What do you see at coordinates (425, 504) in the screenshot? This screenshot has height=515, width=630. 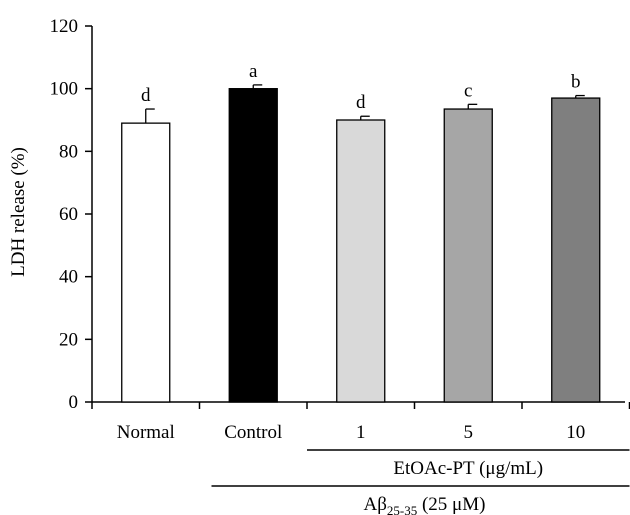 I see `group-label: Aβ25-35 (25 μM)` at bounding box center [425, 504].